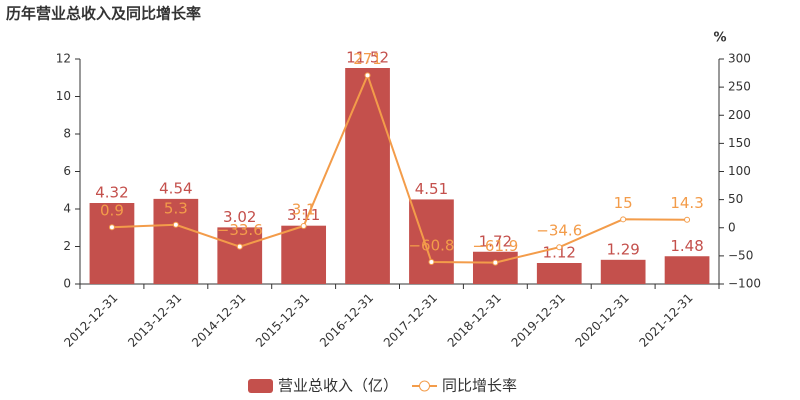 The image size is (800, 400). Describe the element at coordinates (739, 59) in the screenshot. I see `y2-tick-label: 300` at that location.